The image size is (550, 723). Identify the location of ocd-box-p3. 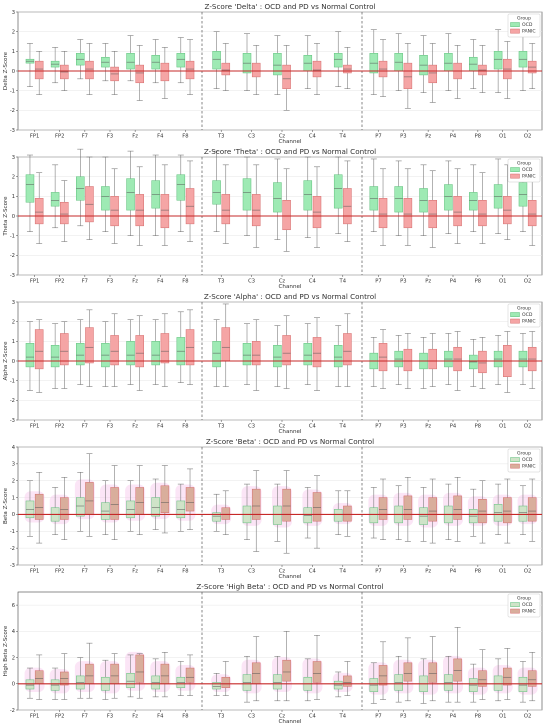
(398, 360).